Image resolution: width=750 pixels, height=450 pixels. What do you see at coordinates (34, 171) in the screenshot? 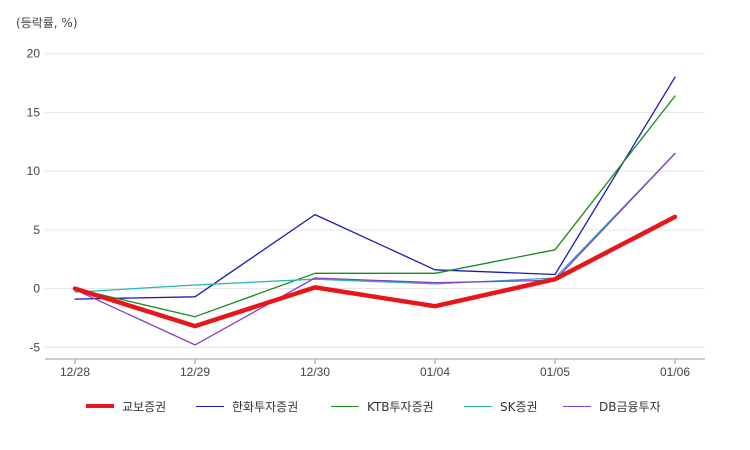
I see `y-tick-label: 10` at bounding box center [34, 171].